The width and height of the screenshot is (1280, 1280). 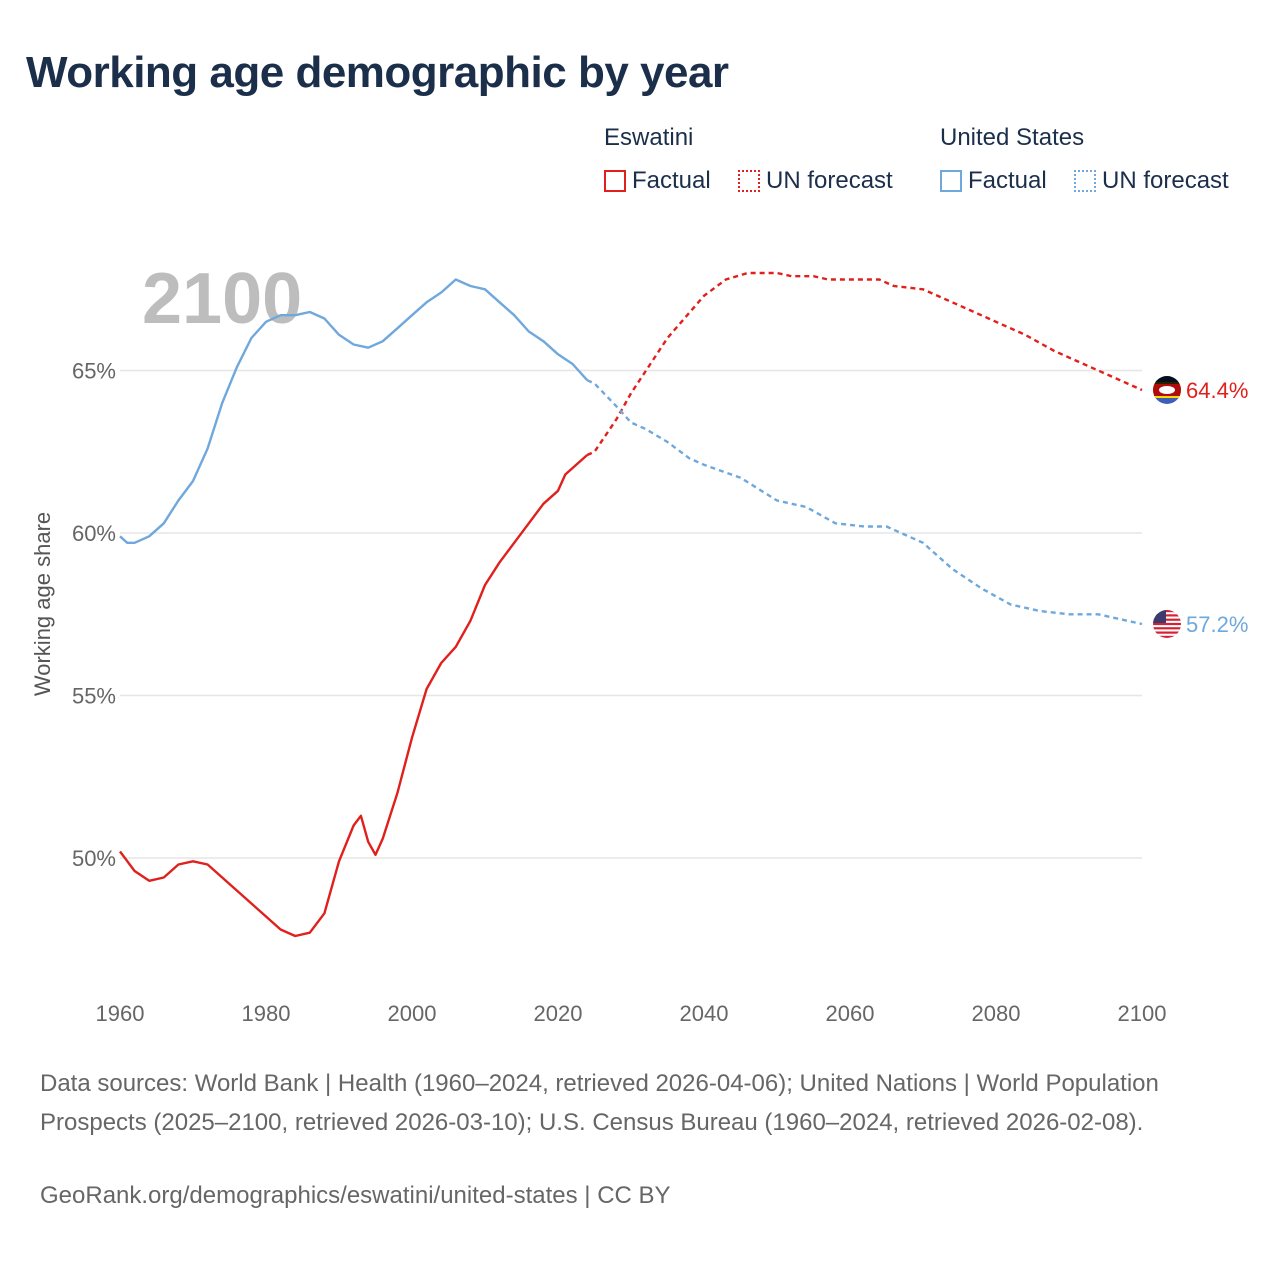 What do you see at coordinates (94, 858) in the screenshot?
I see `y-tick-label: 50%` at bounding box center [94, 858].